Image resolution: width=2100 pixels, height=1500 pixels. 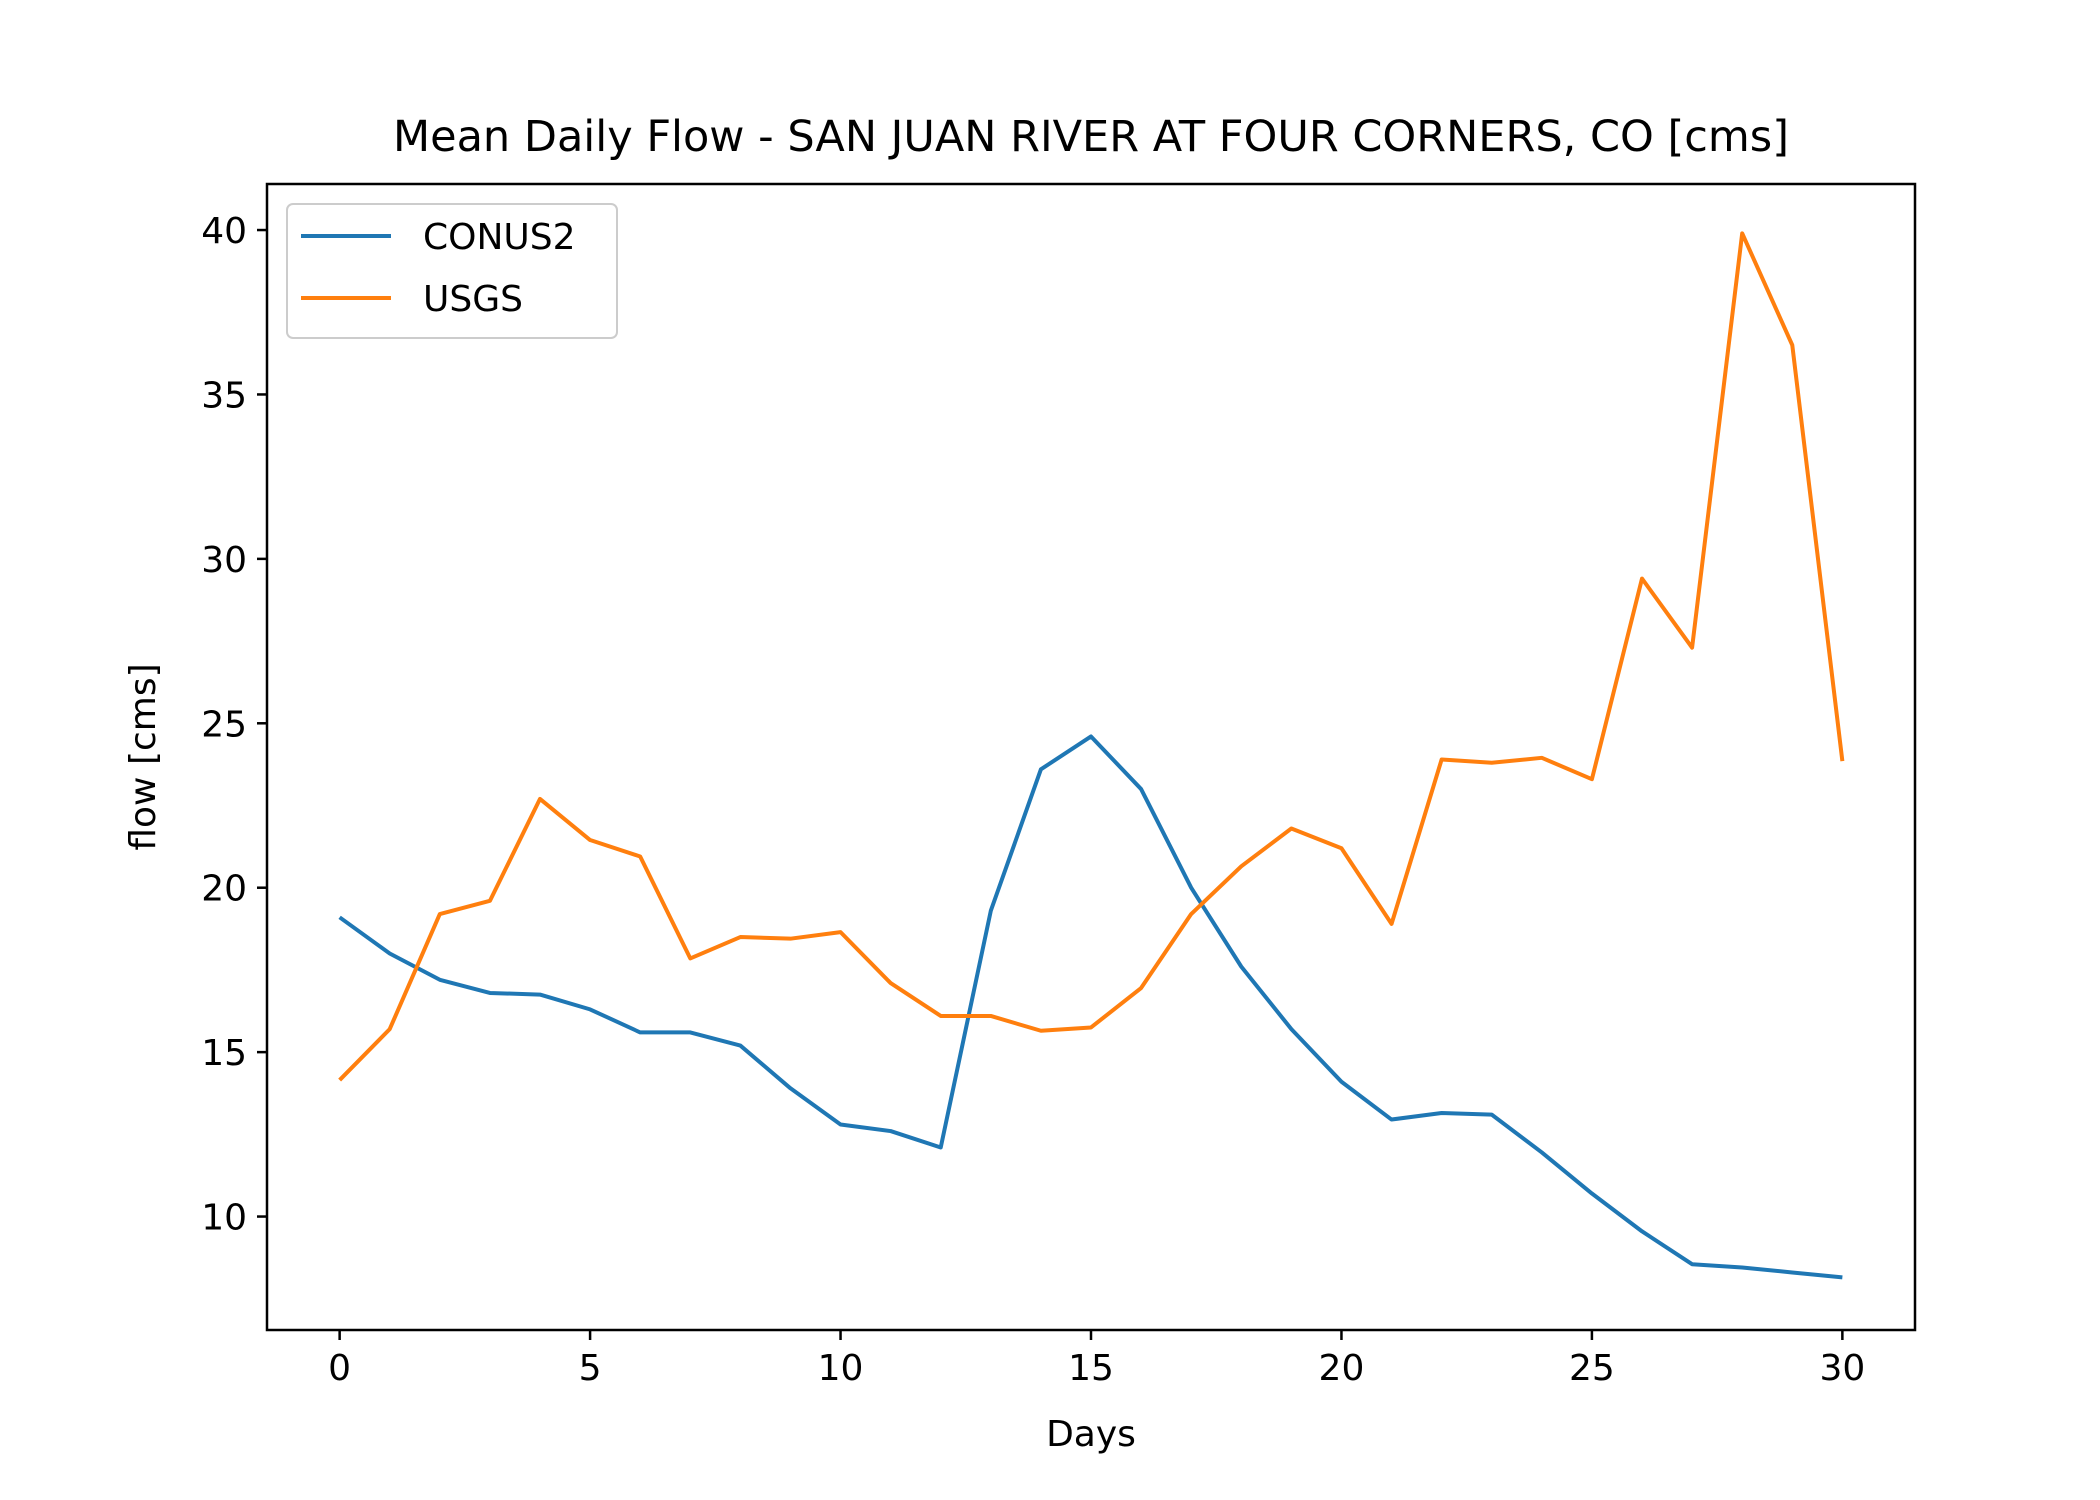 What do you see at coordinates (224, 724) in the screenshot?
I see `y-tick-label: 25` at bounding box center [224, 724].